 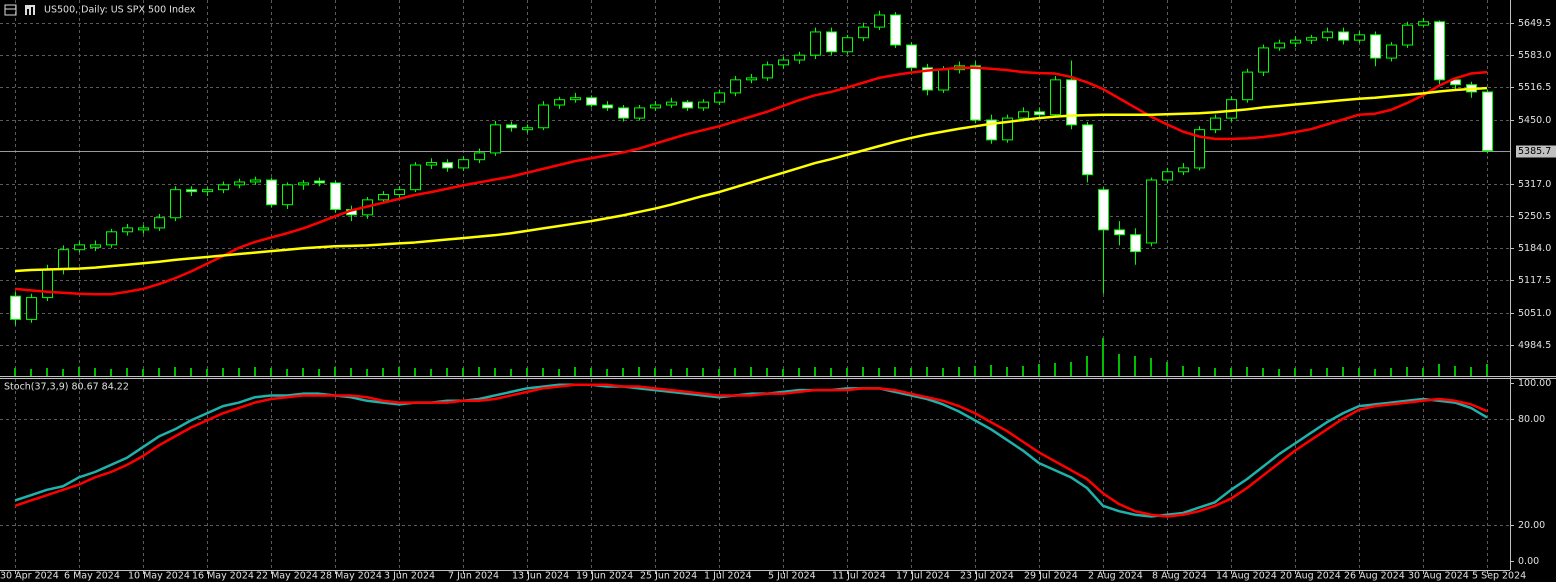 What do you see at coordinates (1528, 561) in the screenshot?
I see `y-tick-label: 0.00` at bounding box center [1528, 561].